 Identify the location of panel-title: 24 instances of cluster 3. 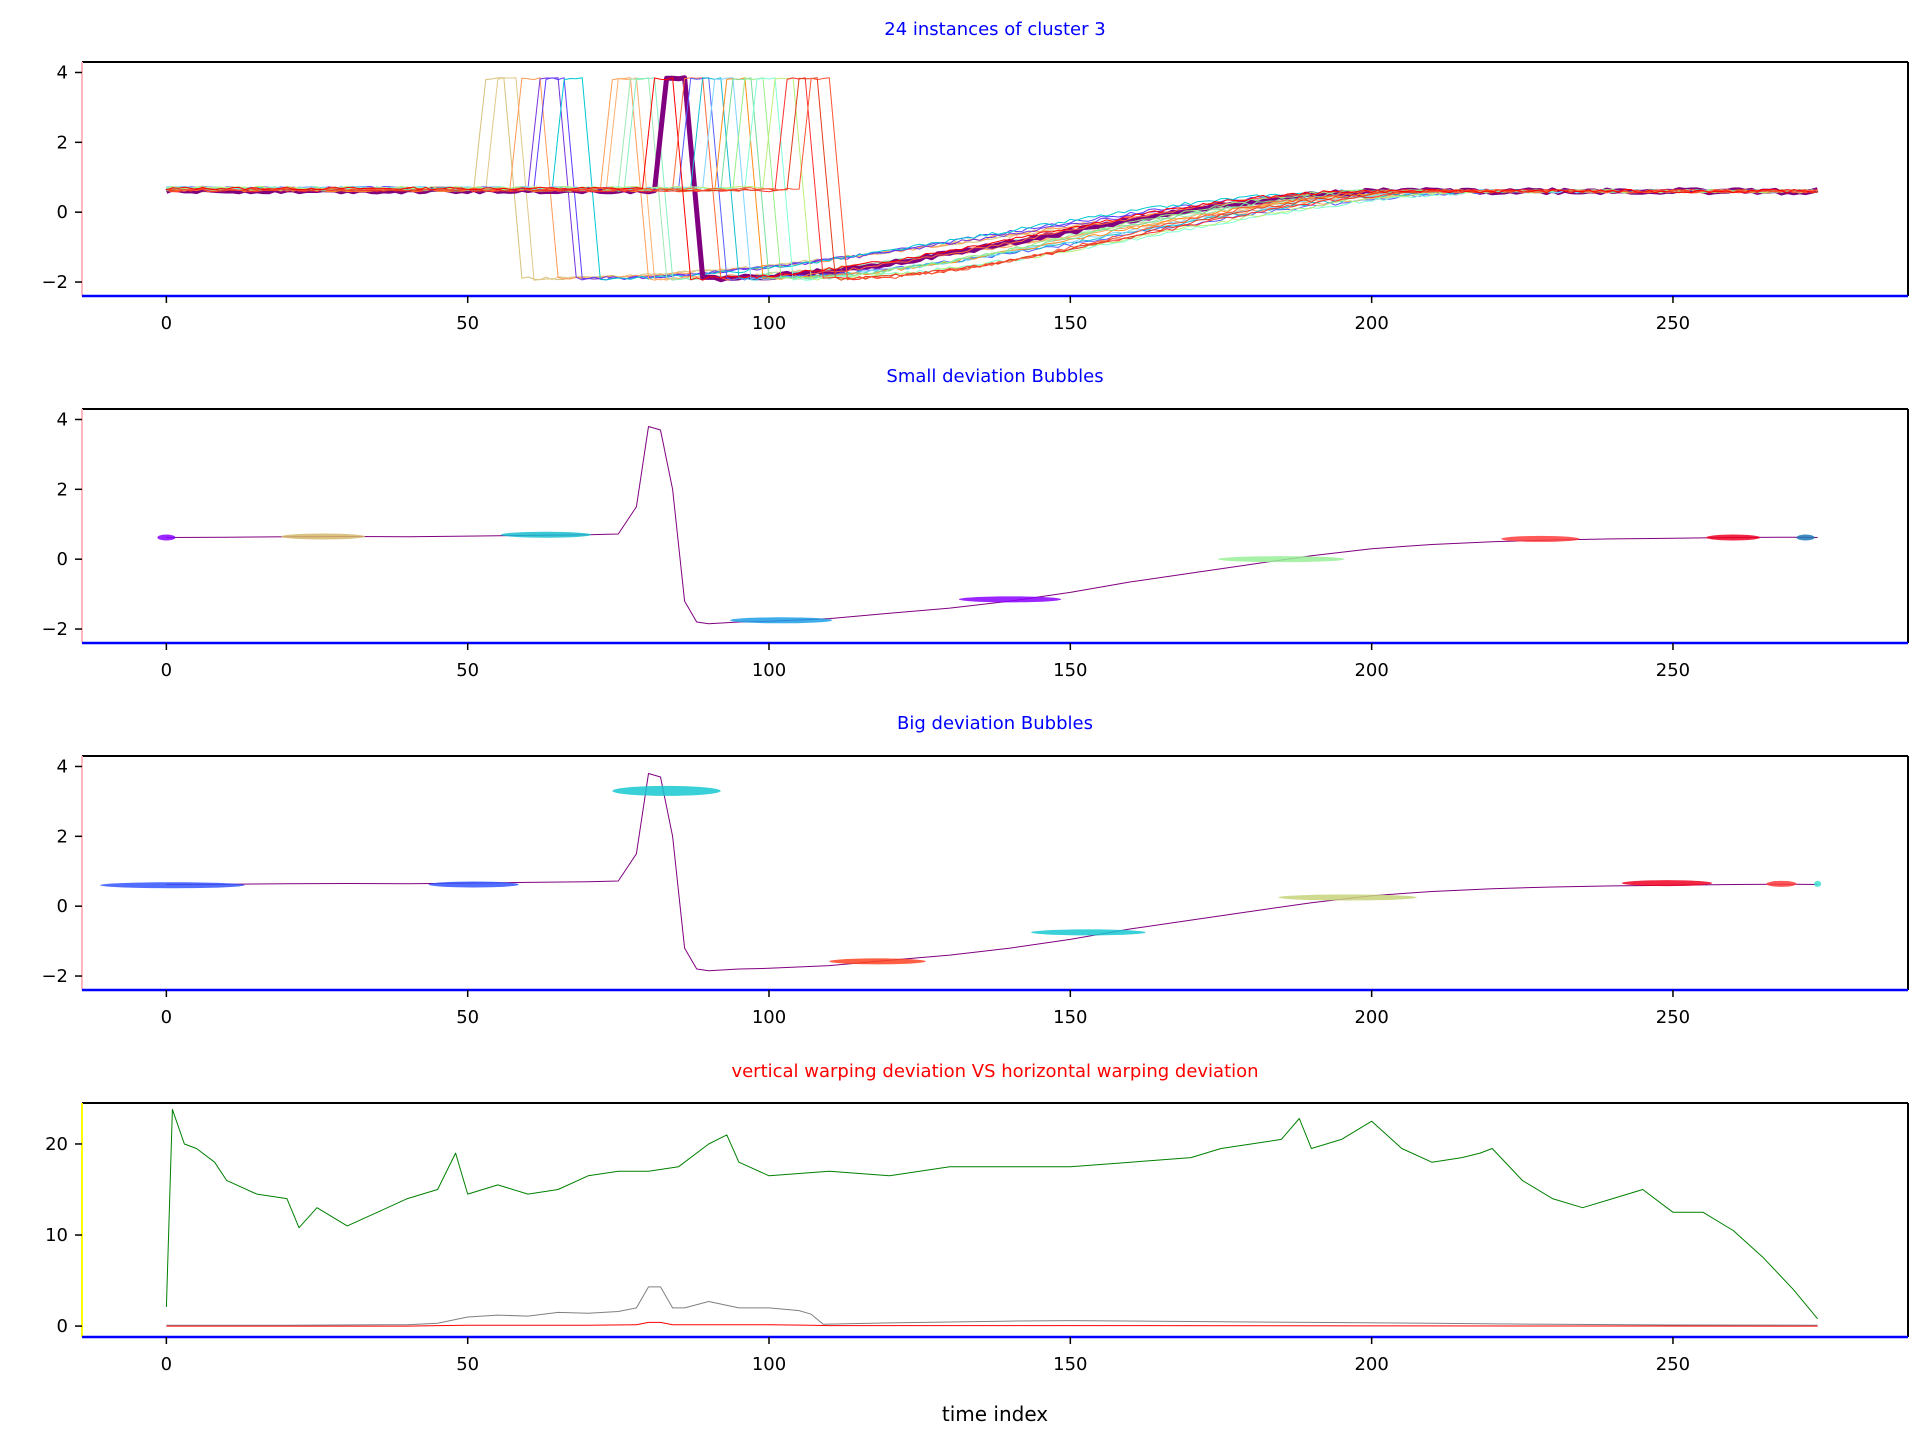
(994, 29).